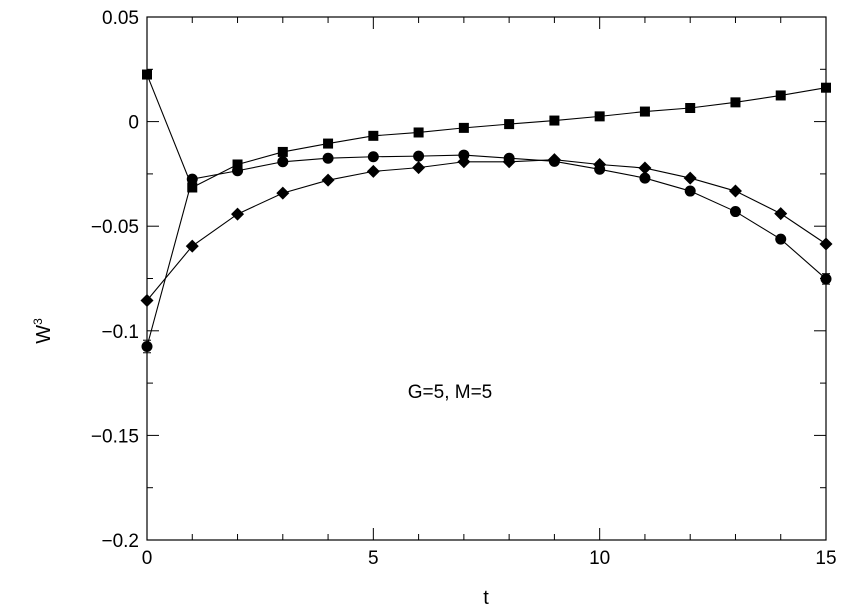  What do you see at coordinates (120, 541) in the screenshot?
I see `y-tick-label: −0.2` at bounding box center [120, 541].